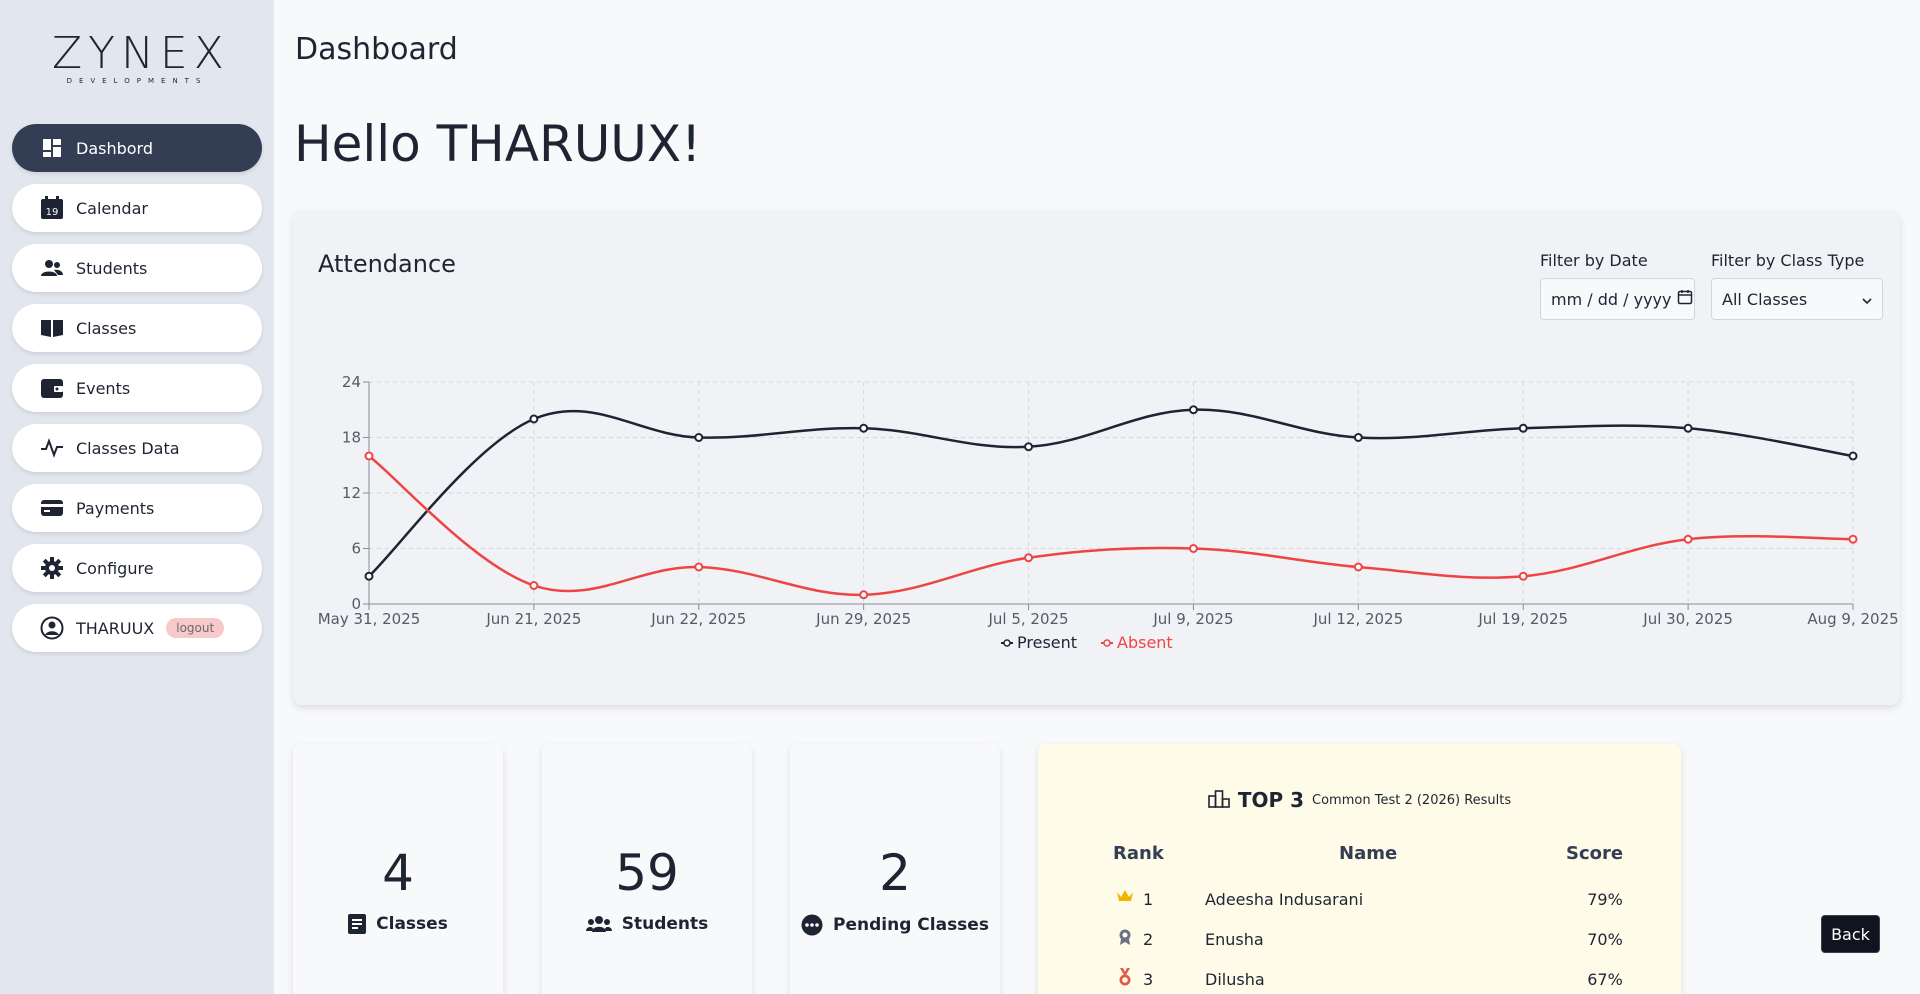  What do you see at coordinates (1192, 619) in the screenshot?
I see `x-tick-label: Jul 9, 2025` at bounding box center [1192, 619].